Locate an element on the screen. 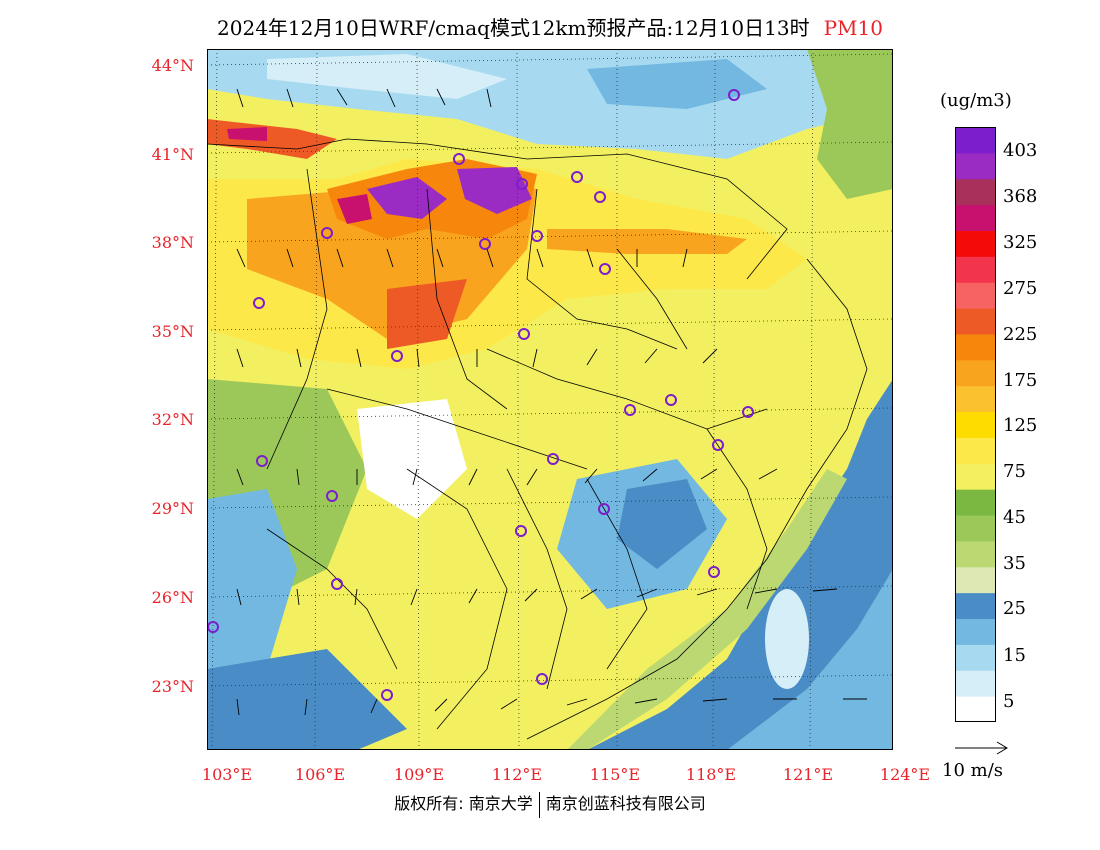 Image resolution: width=1100 pixels, height=850 pixels. lat-label-44: 44°N is located at coordinates (172, 65).